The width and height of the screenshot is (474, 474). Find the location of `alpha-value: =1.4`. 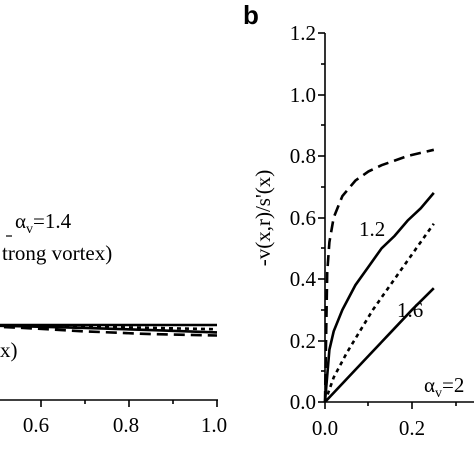

alpha-value: =1.4 is located at coordinates (52, 221).